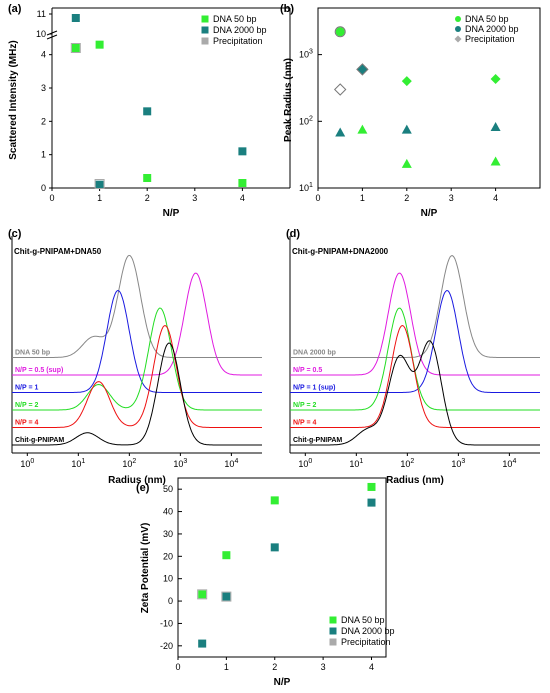 This screenshot has height=693, width=550. I want to click on b-legend-label: DNA 2000 bp, so click(492, 29).